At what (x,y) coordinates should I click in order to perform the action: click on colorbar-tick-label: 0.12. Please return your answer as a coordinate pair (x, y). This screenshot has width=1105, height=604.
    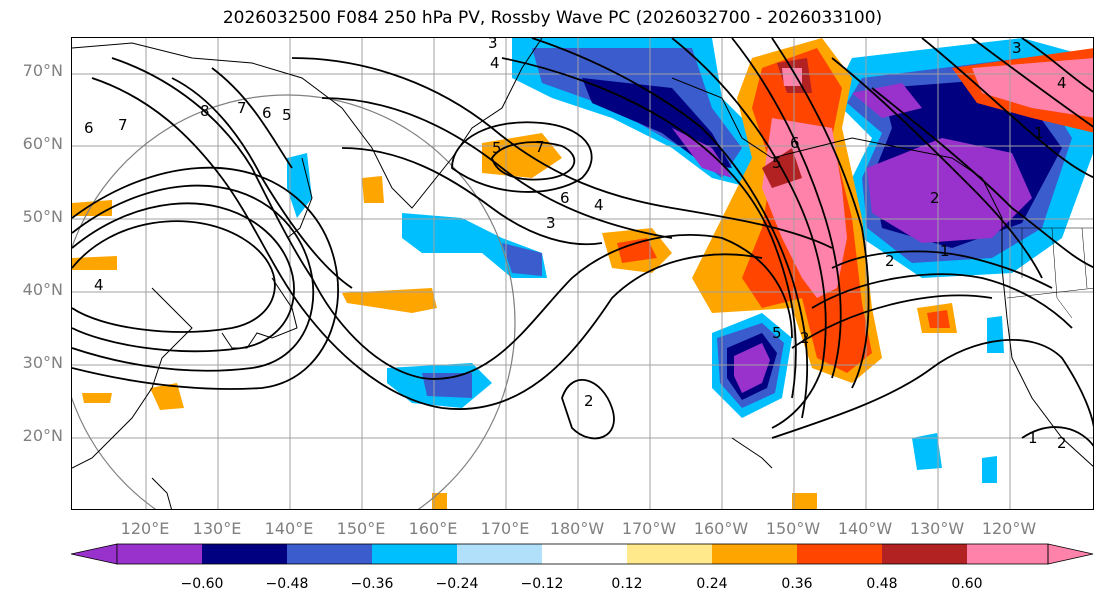
    Looking at the image, I should click on (627, 584).